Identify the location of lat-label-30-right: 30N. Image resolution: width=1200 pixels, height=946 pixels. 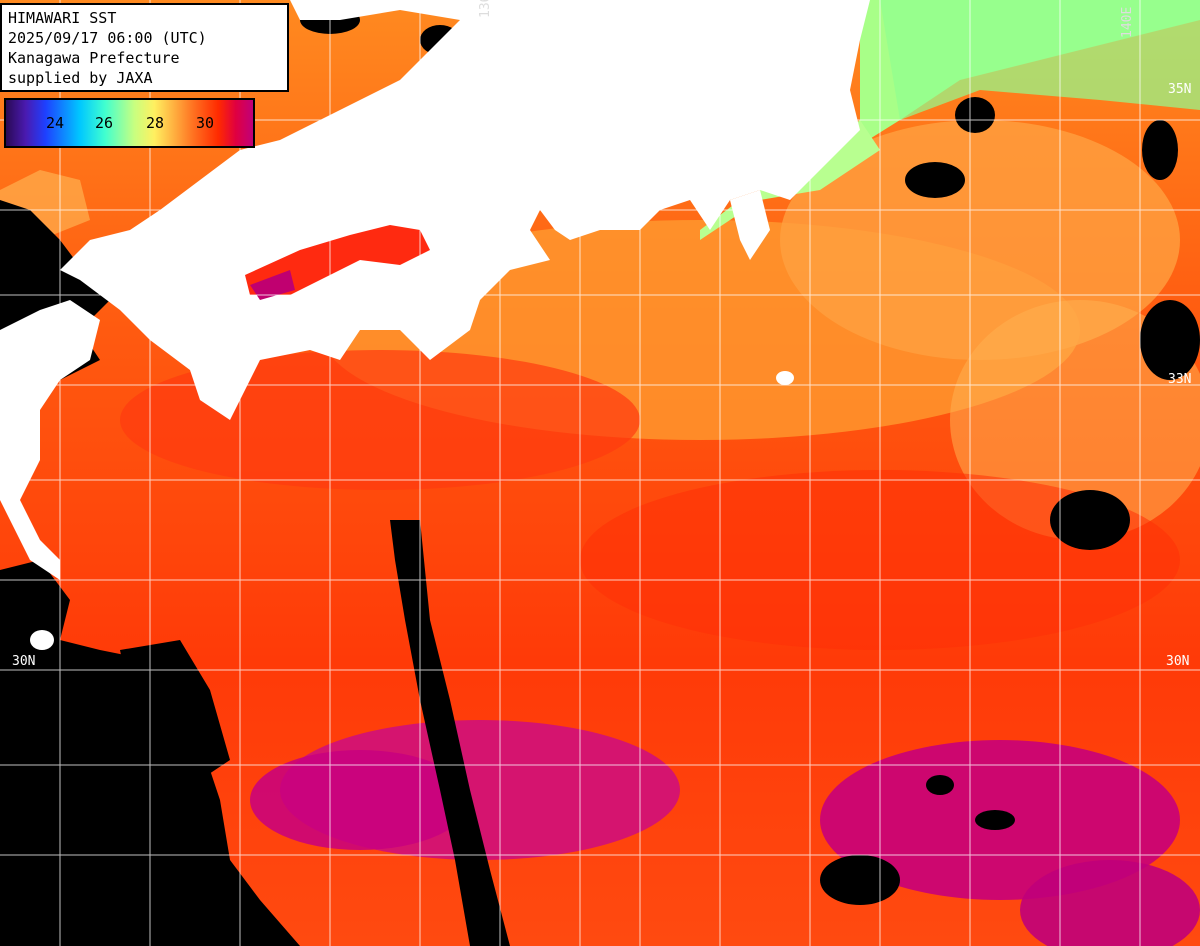
(1178, 661).